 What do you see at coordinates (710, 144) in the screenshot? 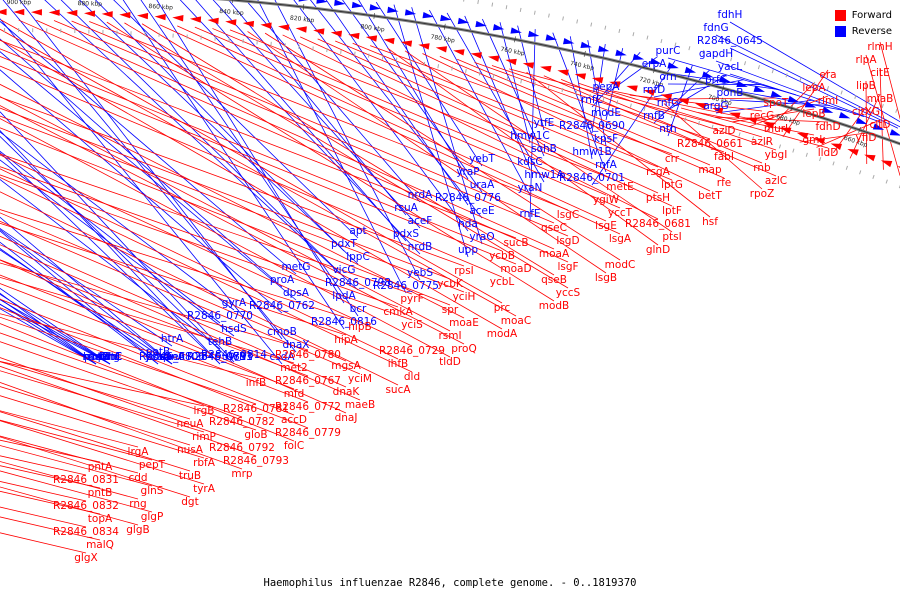
I see `forward-gene-label: R2846_0661` at bounding box center [710, 144].